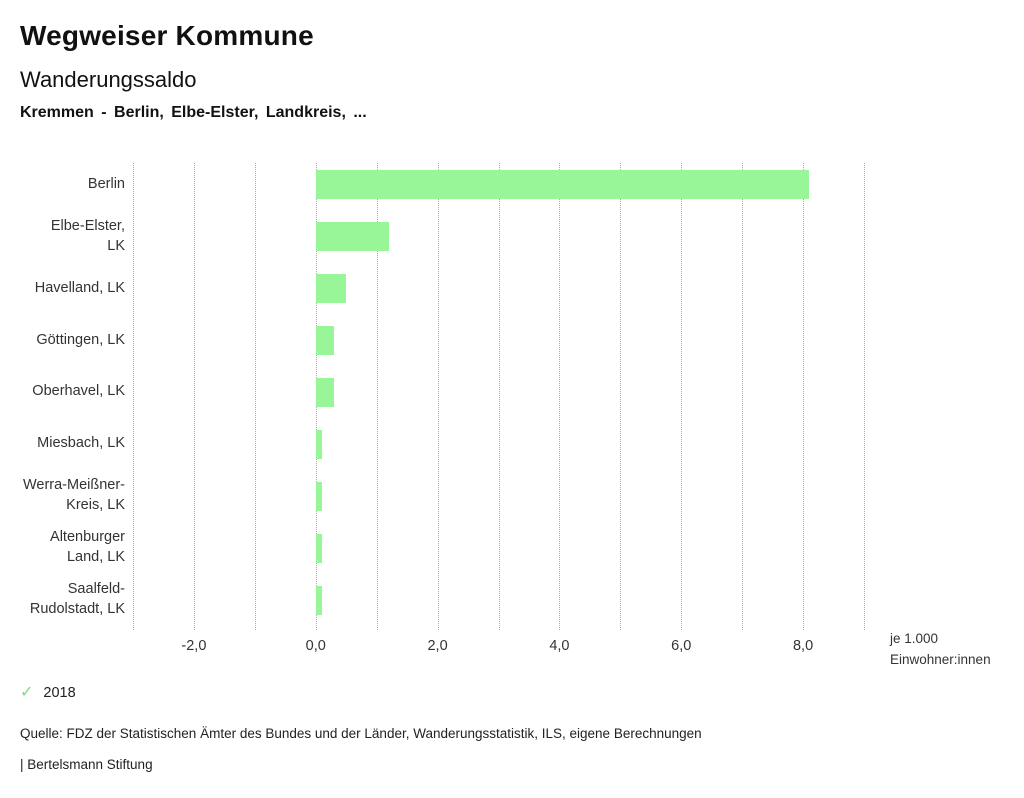 The height and width of the screenshot is (798, 1024). Describe the element at coordinates (194, 646) in the screenshot. I see `x-tick-label: -2,0` at that location.